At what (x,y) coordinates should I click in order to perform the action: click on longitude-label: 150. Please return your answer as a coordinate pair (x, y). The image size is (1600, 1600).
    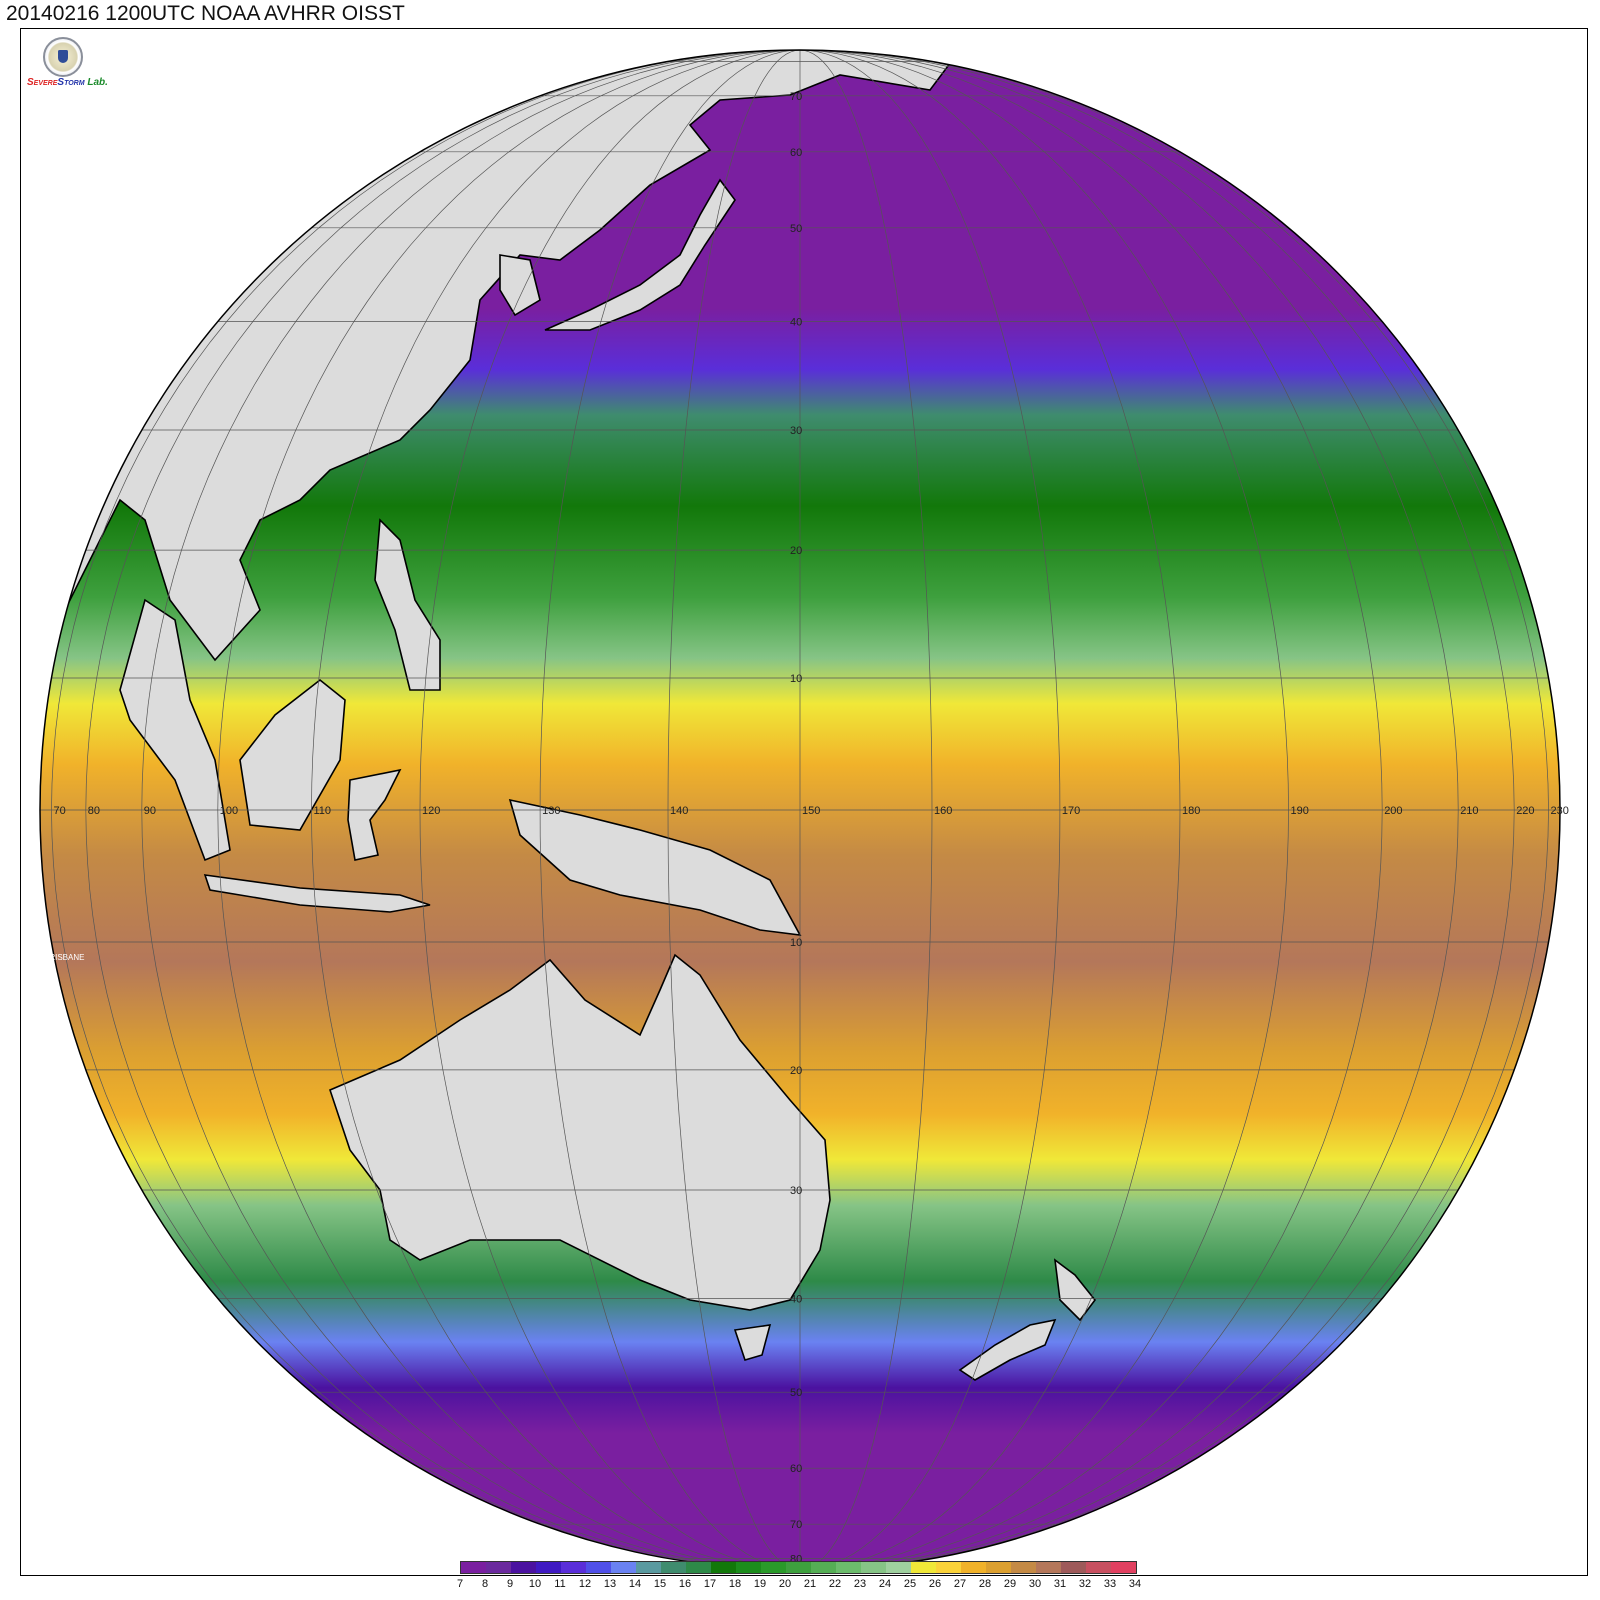
    Looking at the image, I should click on (811, 811).